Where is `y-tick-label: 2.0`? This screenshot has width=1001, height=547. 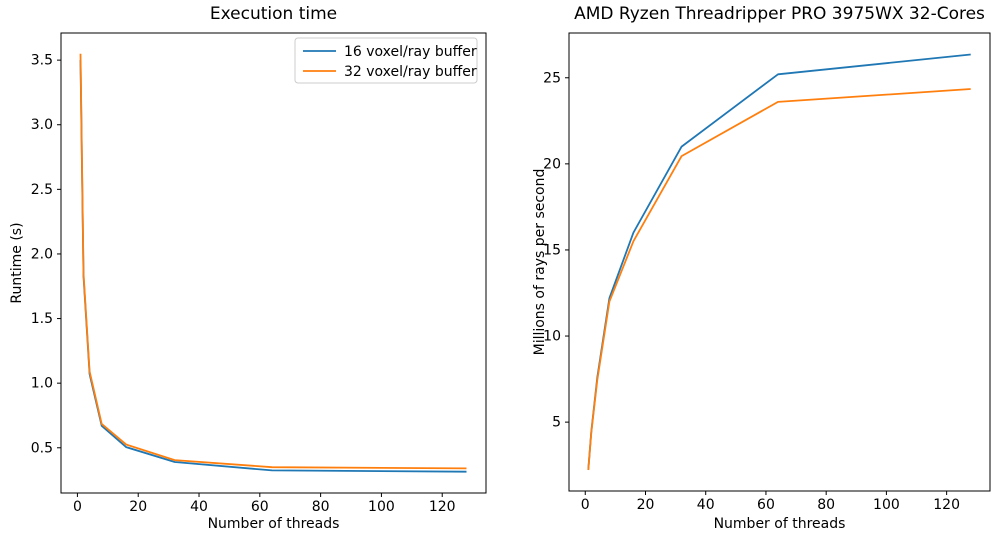 y-tick-label: 2.0 is located at coordinates (42, 254).